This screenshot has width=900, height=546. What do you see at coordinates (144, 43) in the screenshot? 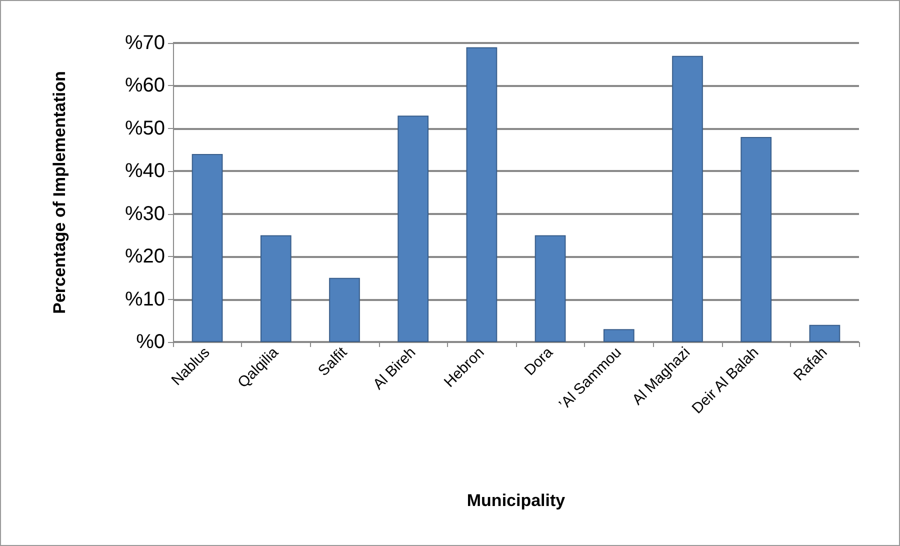
I see `y-tick-label: %70` at bounding box center [144, 43].